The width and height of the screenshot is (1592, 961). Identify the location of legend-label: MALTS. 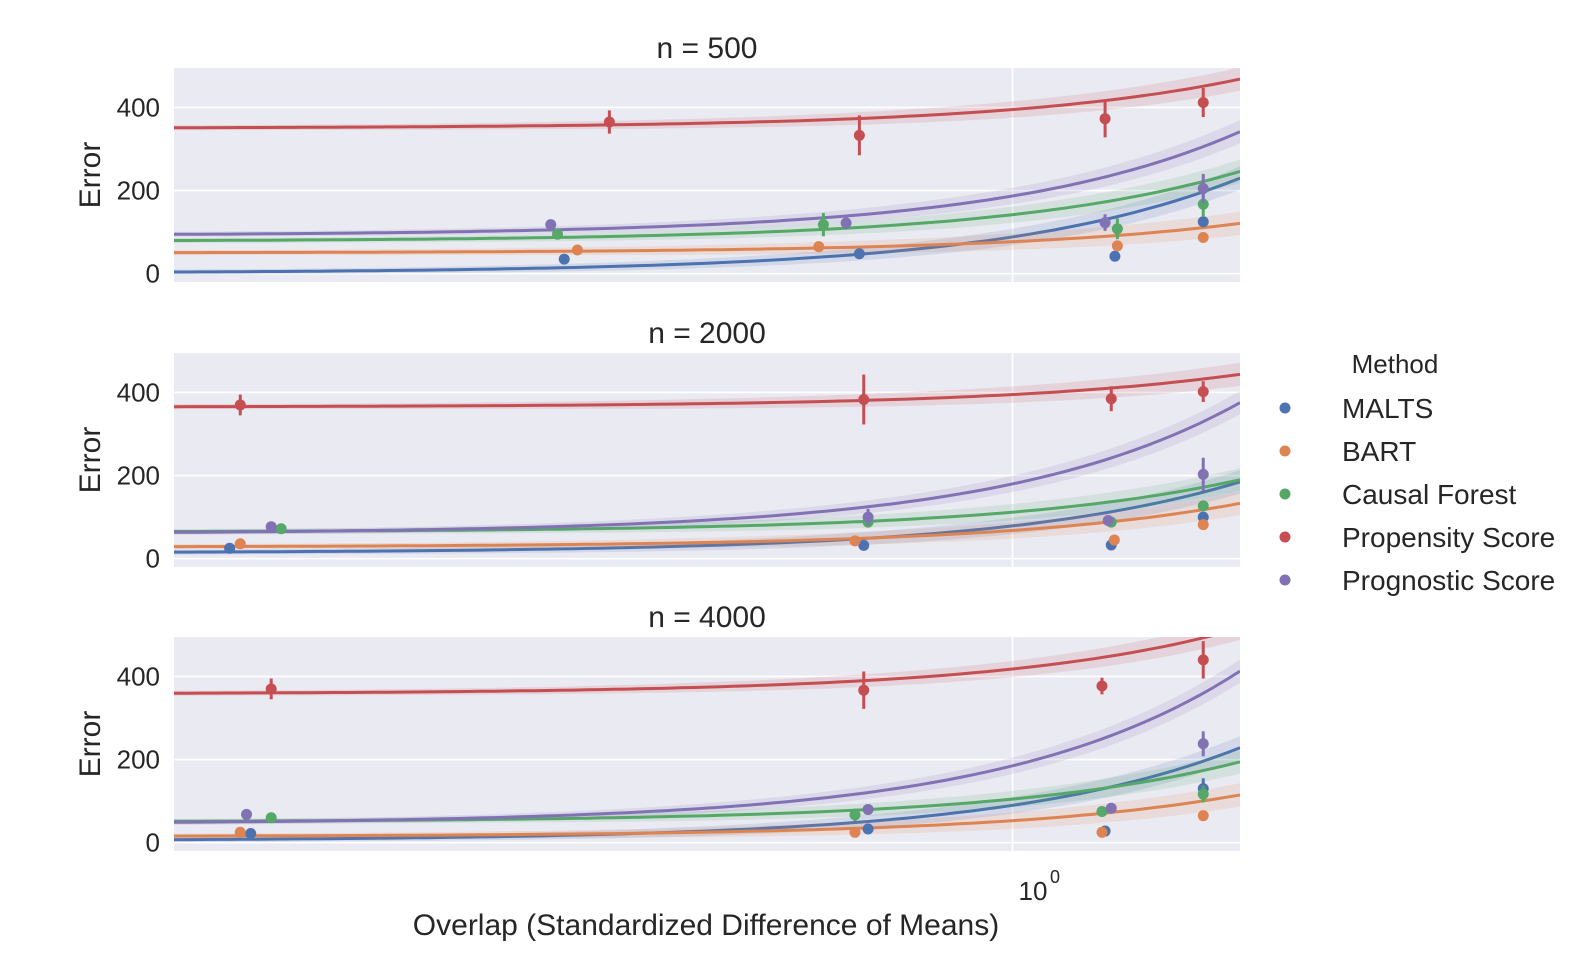
(1387, 408).